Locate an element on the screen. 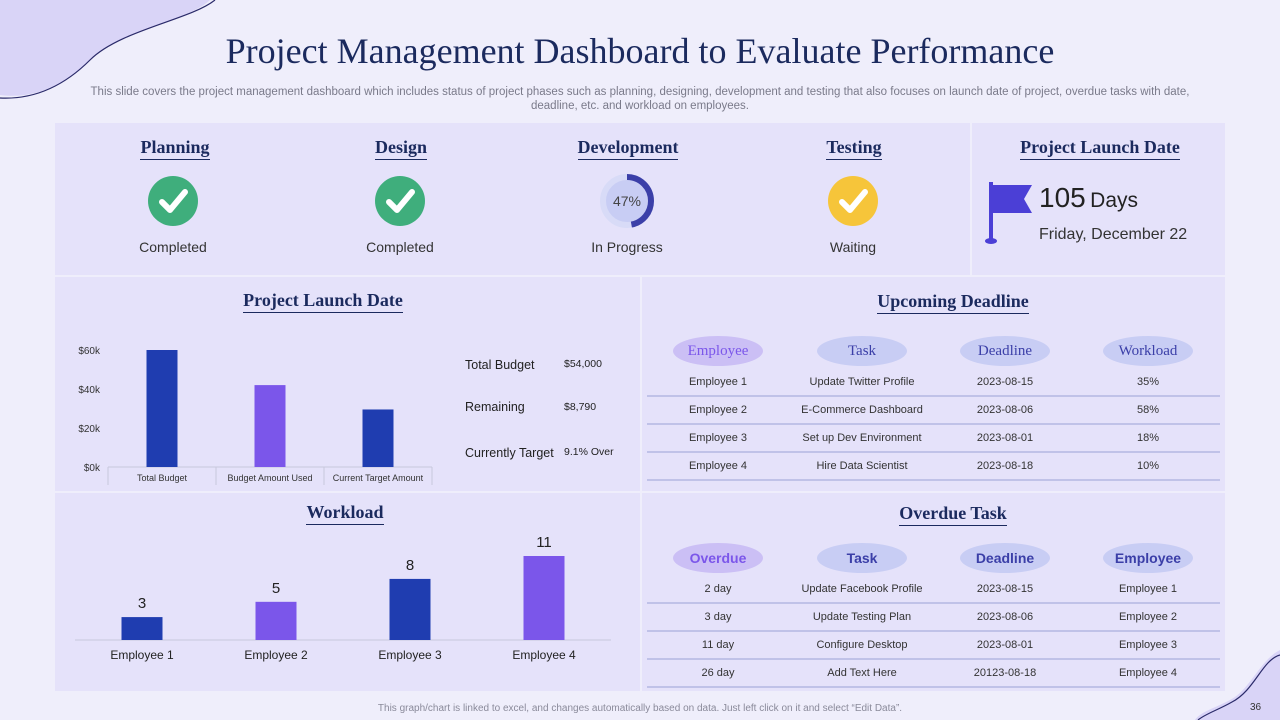 This screenshot has height=720, width=1280. upcoming-cell: Employee 2 is located at coordinates (718, 410).